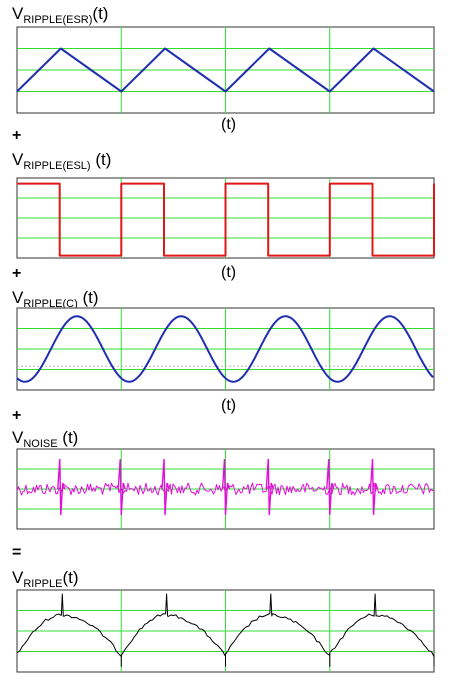 The height and width of the screenshot is (680, 458). What do you see at coordinates (229, 124) in the screenshot?
I see `esr-time-label: (t)` at bounding box center [229, 124].